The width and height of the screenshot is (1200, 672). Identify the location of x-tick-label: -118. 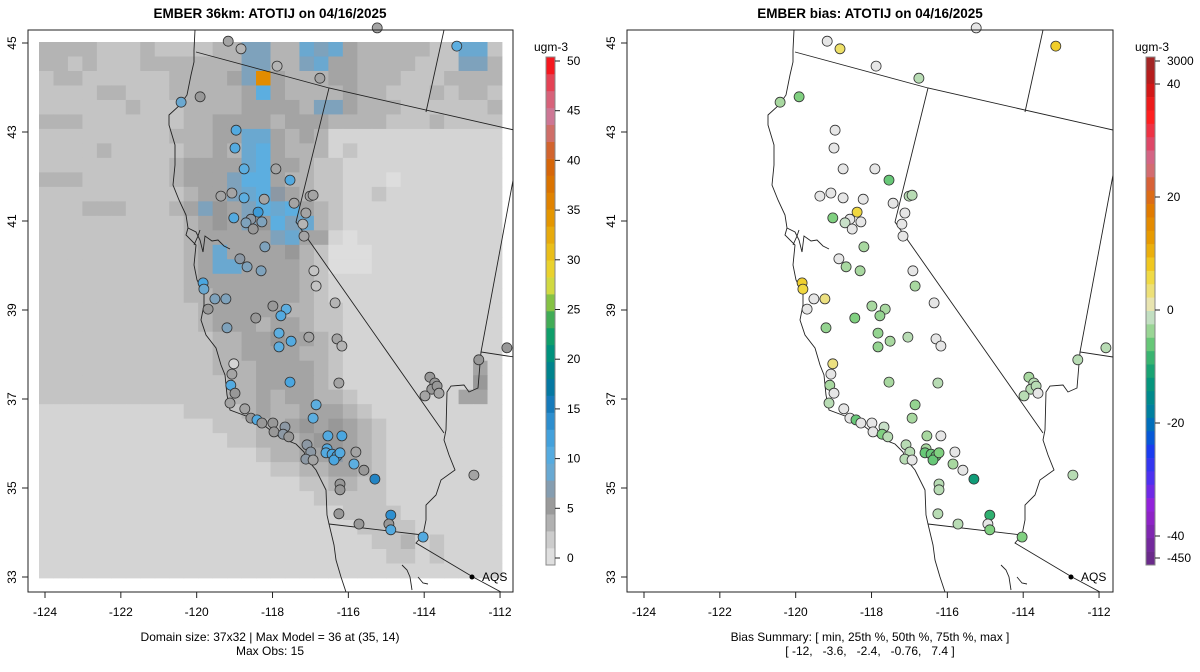
(871, 612).